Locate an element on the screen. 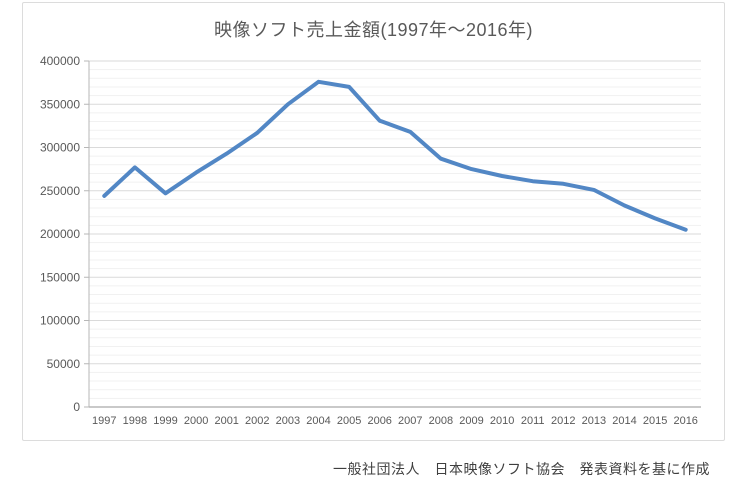 The height and width of the screenshot is (490, 745). y-axis-ticks is located at coordinates (86, 234).